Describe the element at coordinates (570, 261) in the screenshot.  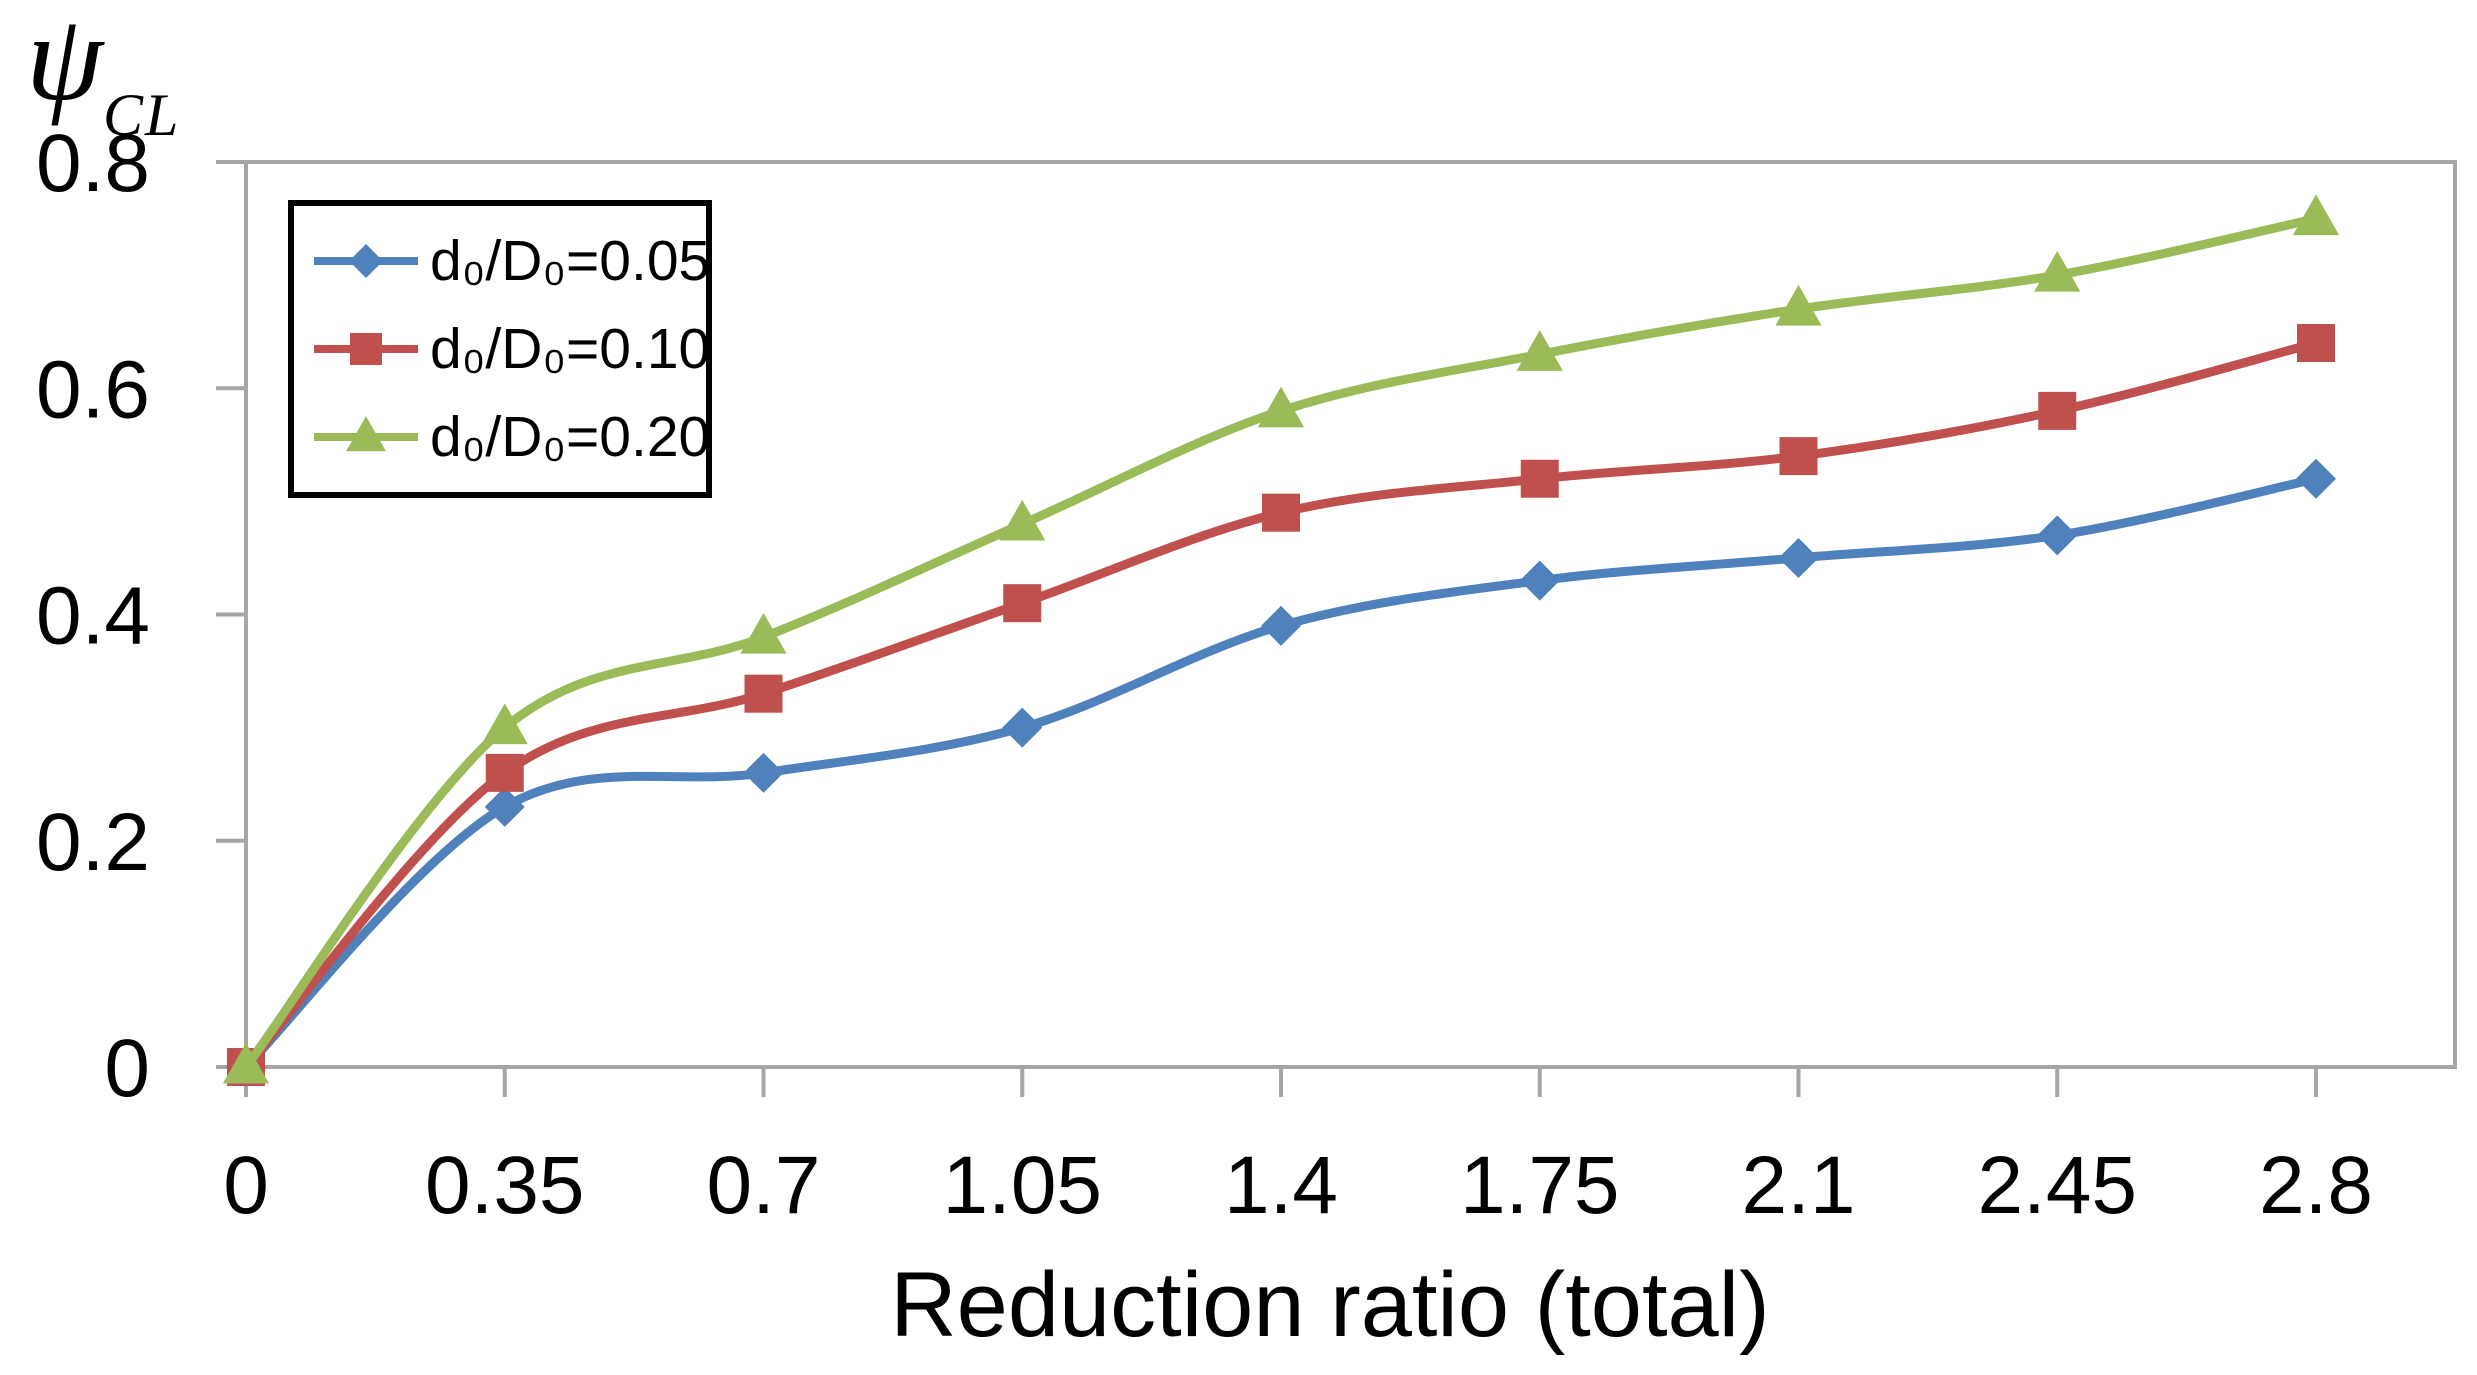
I see `legend-label: d₀/D₀=0.05` at that location.